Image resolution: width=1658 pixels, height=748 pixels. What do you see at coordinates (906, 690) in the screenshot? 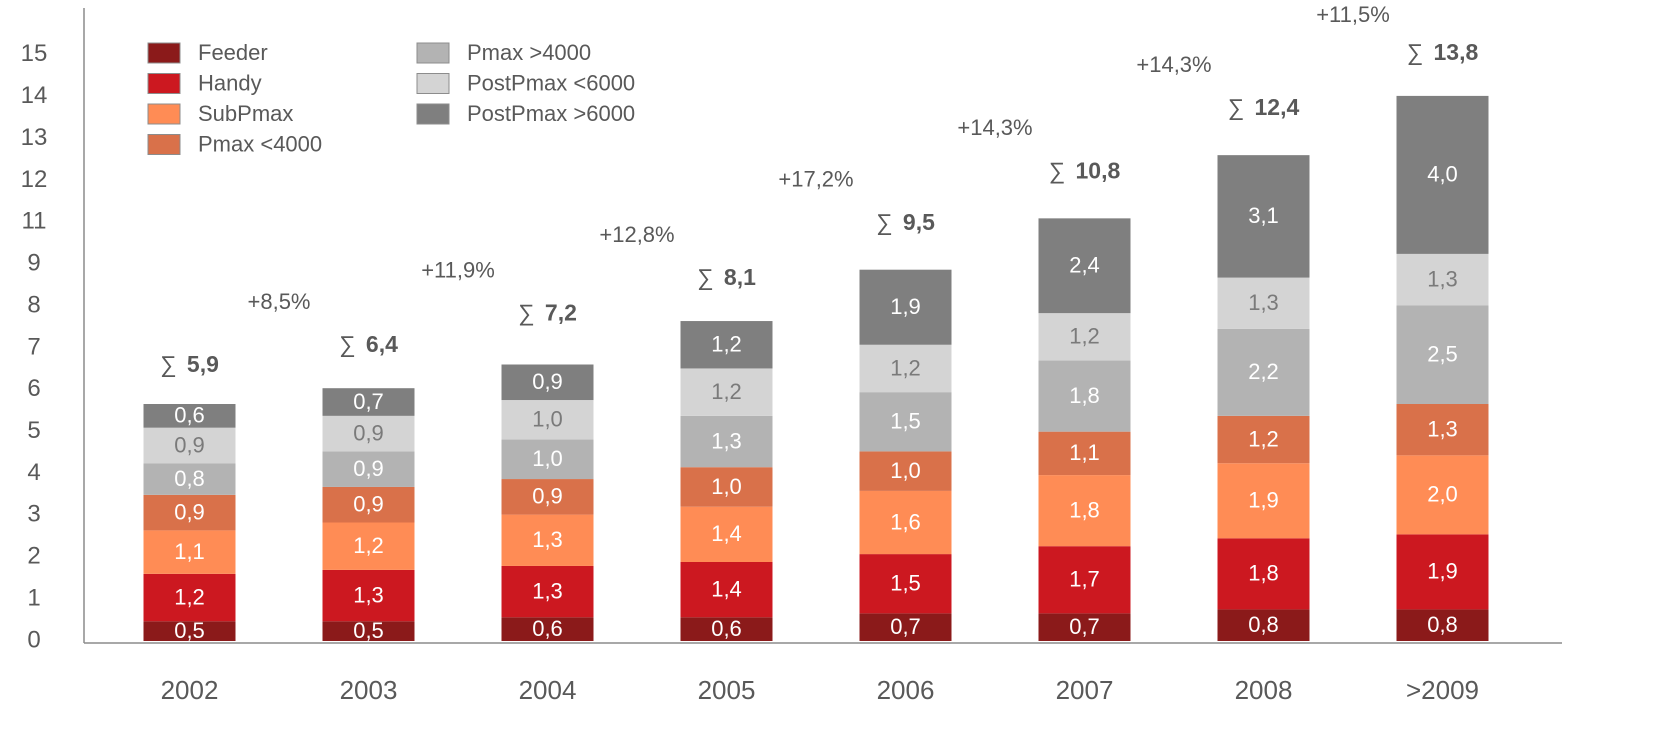
I see `x-tick-label: 2006` at bounding box center [906, 690].